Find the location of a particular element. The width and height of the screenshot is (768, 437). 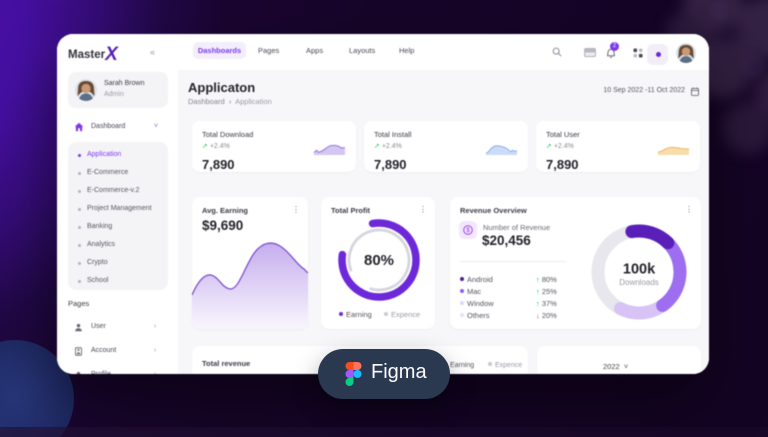

svg-text: Downloads is located at coordinates (639, 282).